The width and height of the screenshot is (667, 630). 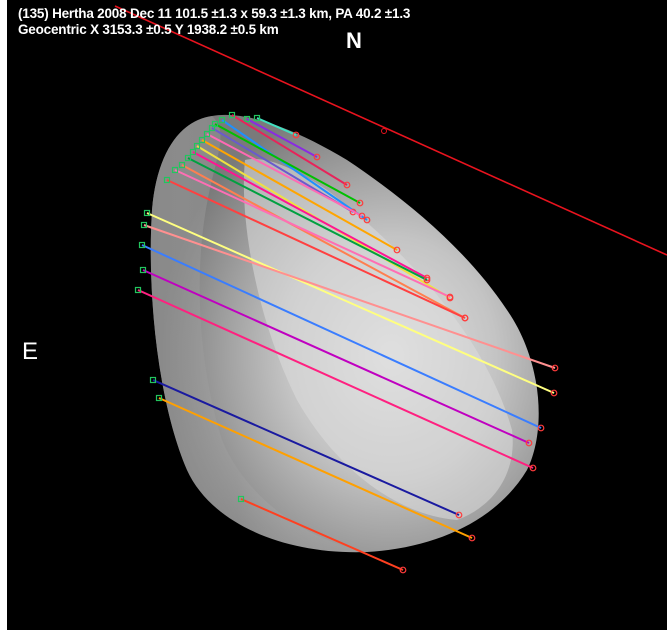 What do you see at coordinates (354, 40) in the screenshot?
I see `north-label: N` at bounding box center [354, 40].